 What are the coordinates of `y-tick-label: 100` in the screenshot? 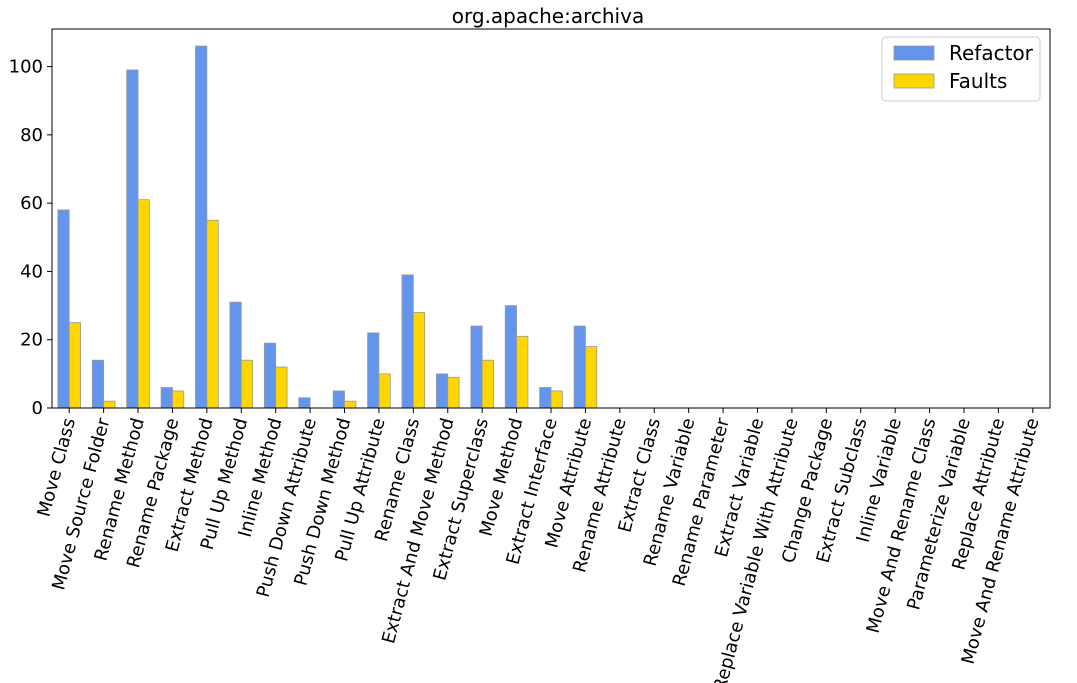 It's located at (26, 67).